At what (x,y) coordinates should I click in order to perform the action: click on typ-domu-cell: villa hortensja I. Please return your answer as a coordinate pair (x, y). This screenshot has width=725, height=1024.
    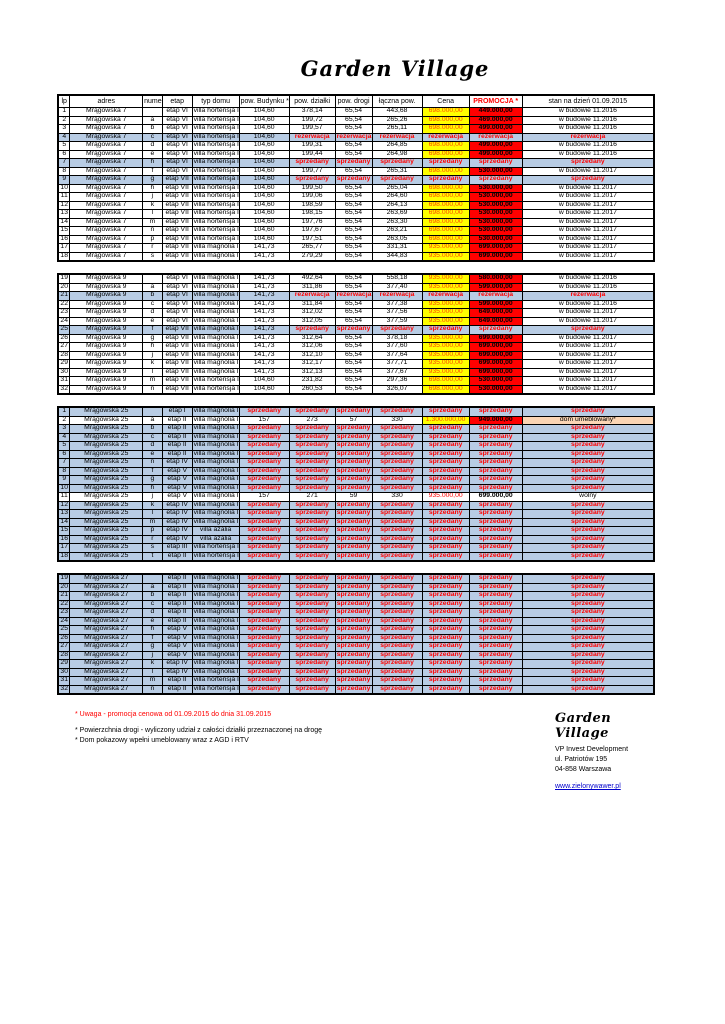
    Looking at the image, I should click on (215, 556).